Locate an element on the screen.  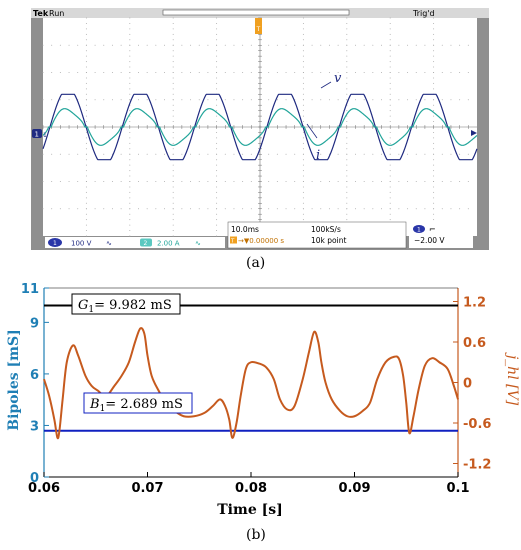
y-axis-right-label: j_hl [V] is located at coordinates (512, 379).